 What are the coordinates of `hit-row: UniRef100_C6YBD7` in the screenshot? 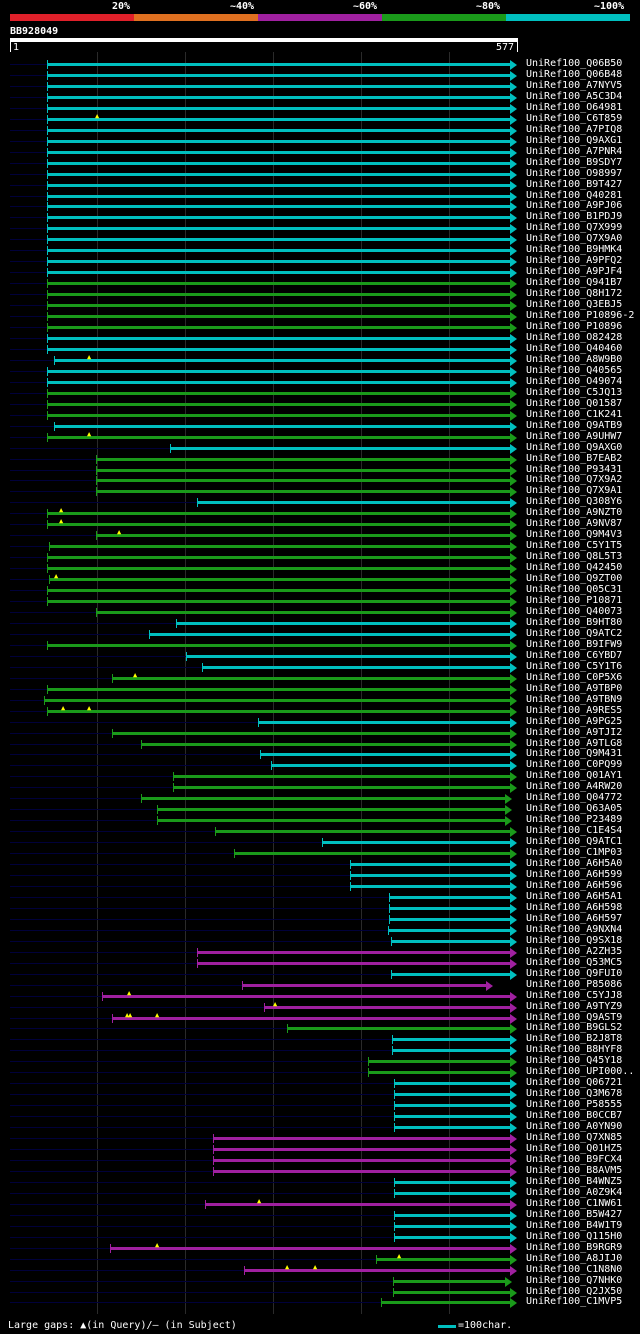 It's located at (320, 656).